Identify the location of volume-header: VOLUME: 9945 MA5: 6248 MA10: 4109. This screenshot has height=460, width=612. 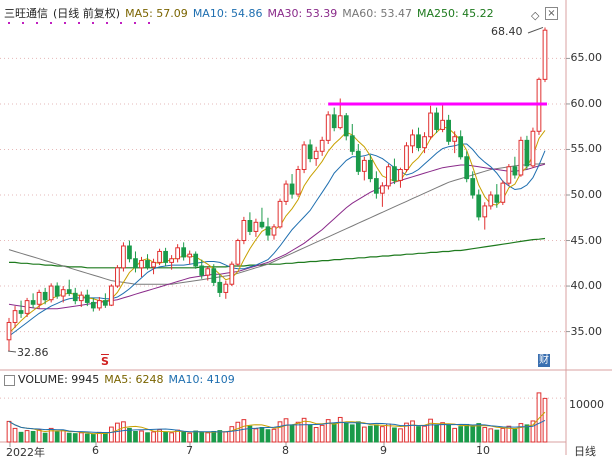
(122, 380).